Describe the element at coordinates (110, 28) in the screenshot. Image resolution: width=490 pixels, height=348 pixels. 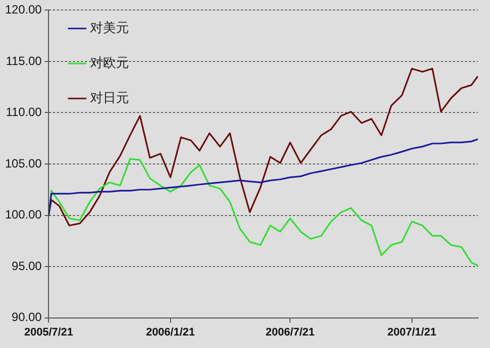
I see `legend-label: 对美元` at that location.